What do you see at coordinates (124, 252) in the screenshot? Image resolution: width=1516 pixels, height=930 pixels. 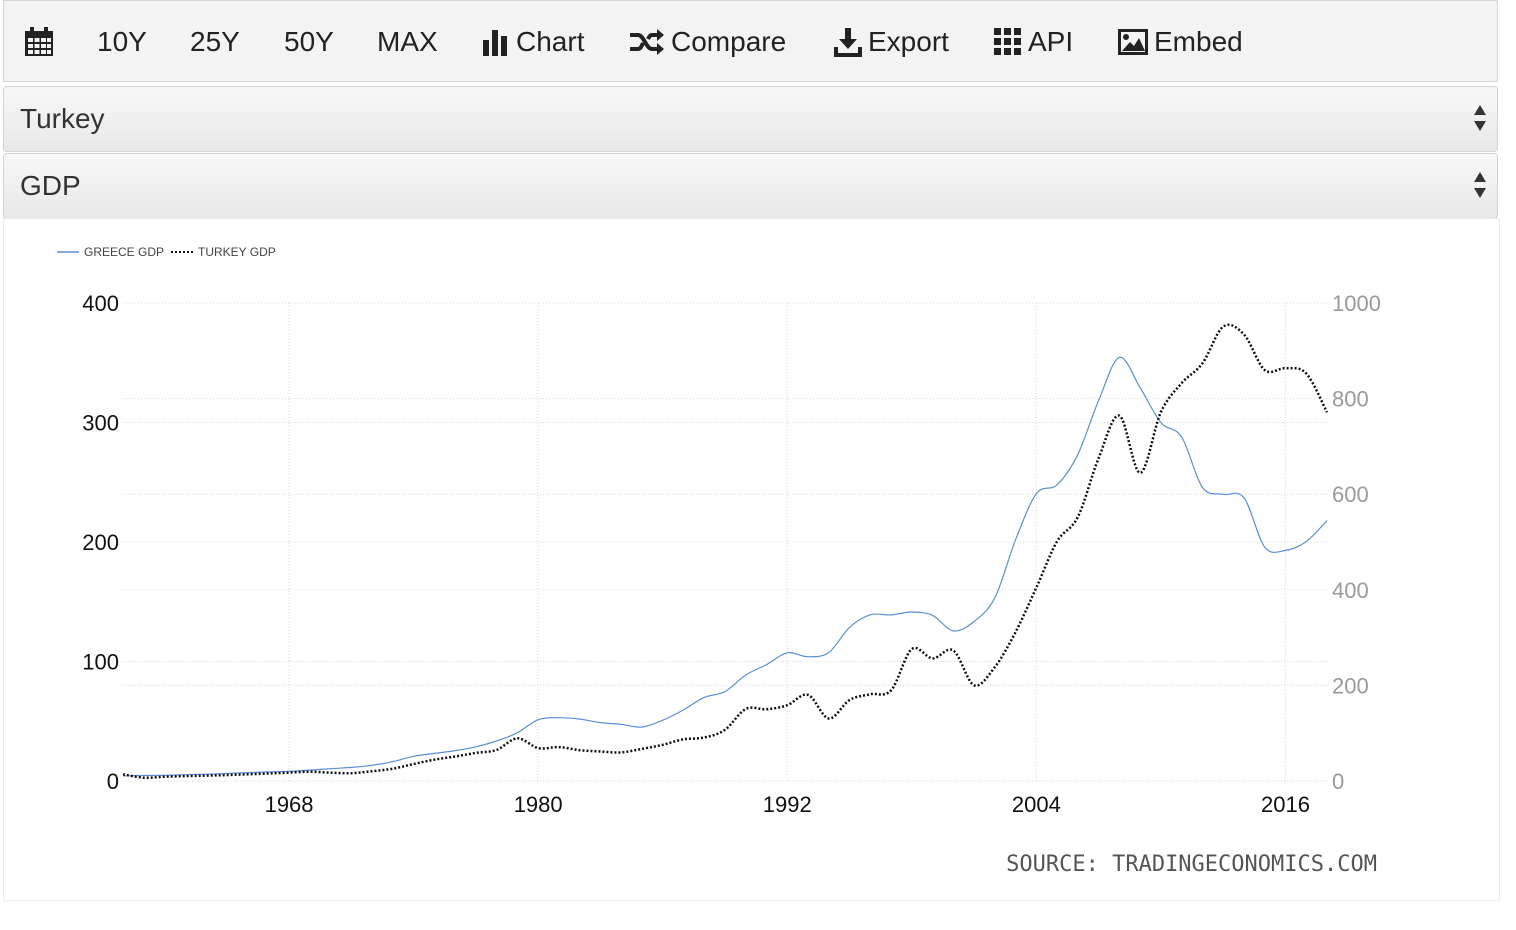 I see `legend-label-greece: GREECE GDP` at bounding box center [124, 252].